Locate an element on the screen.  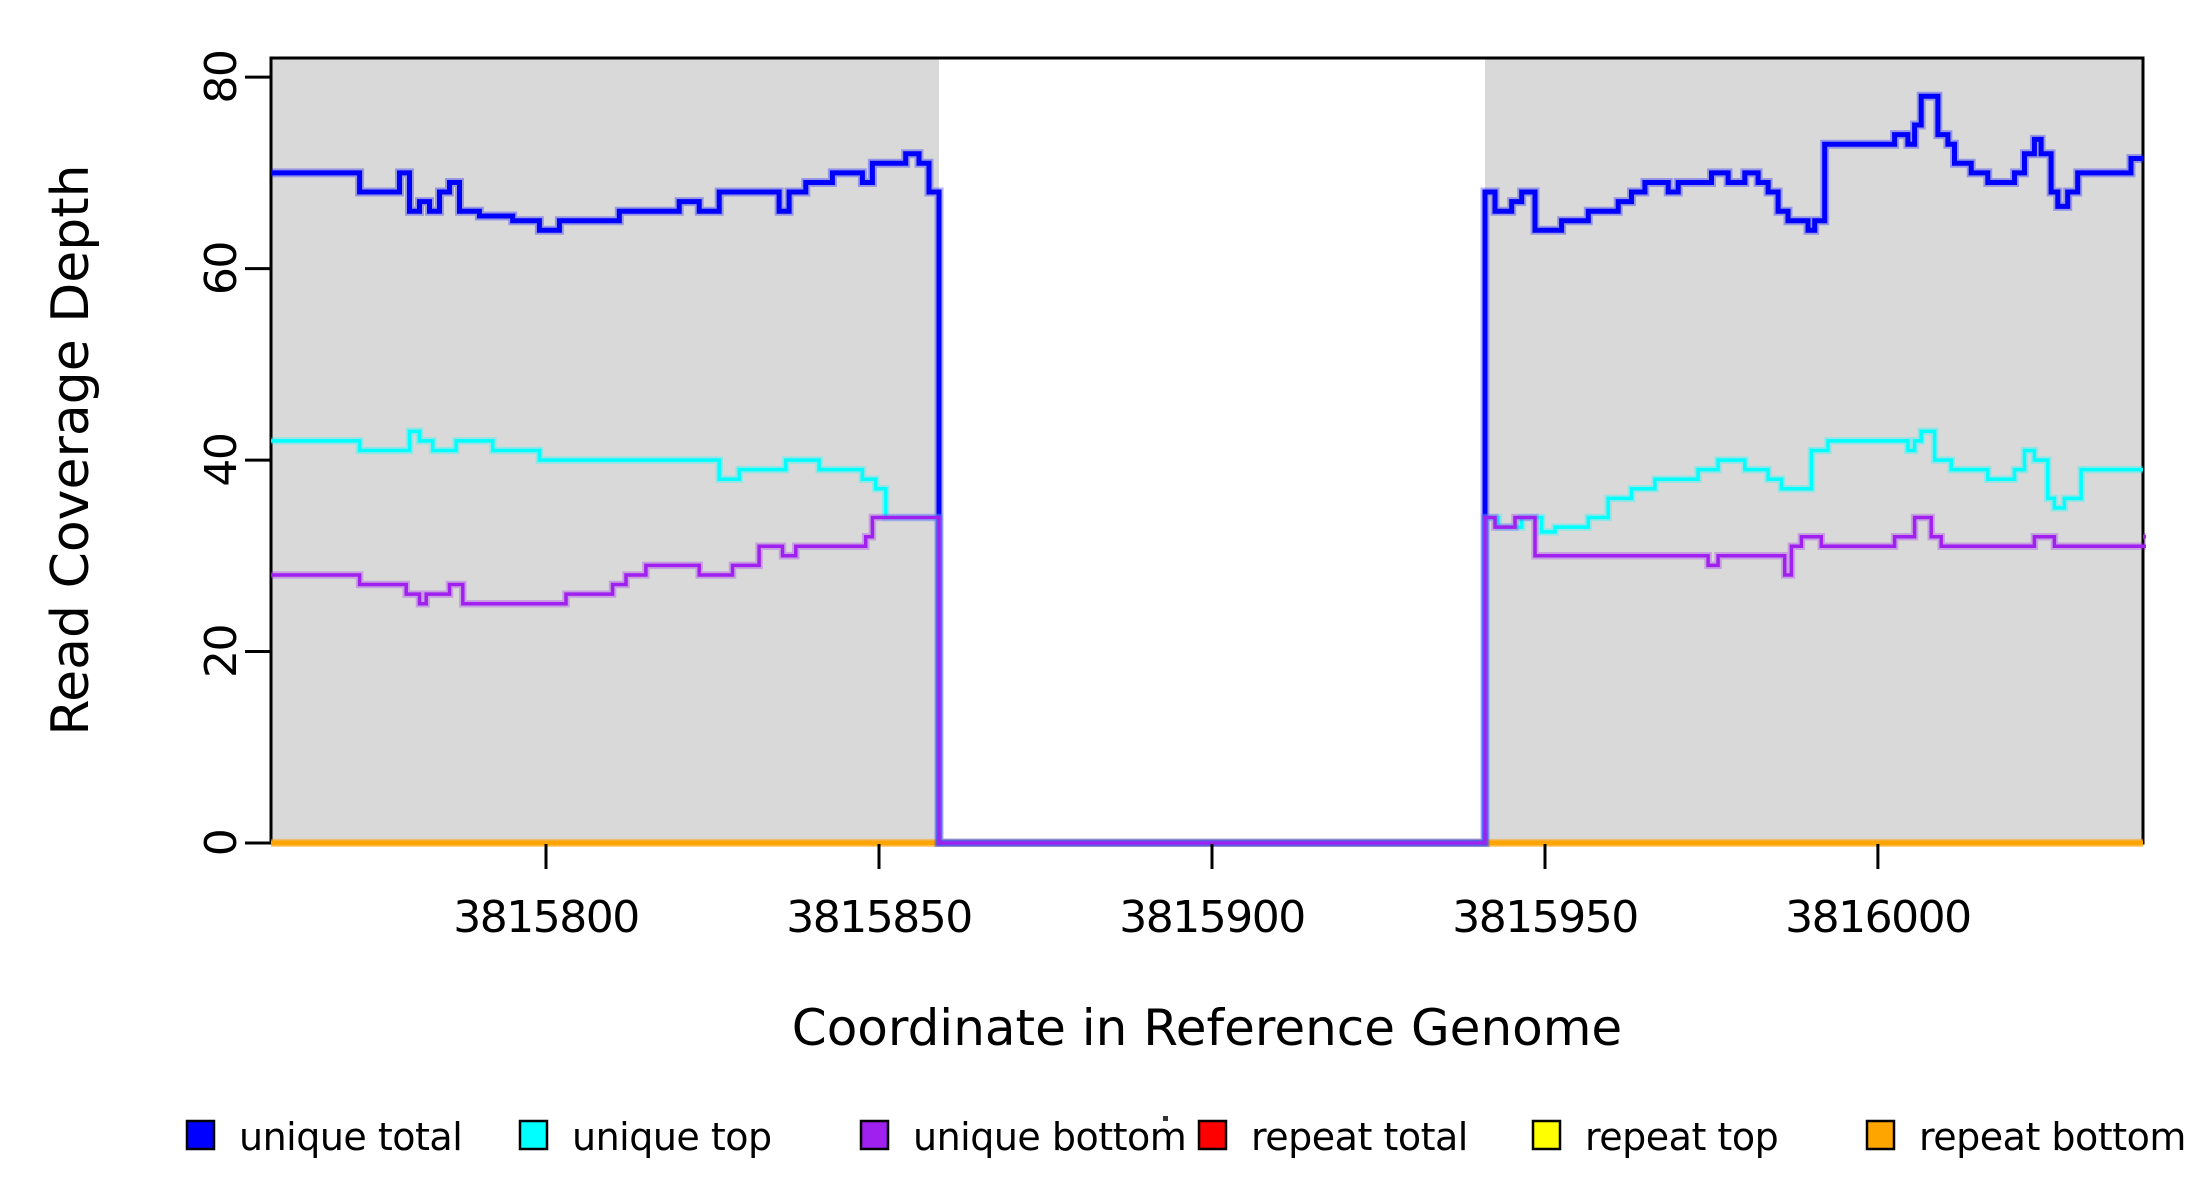
x-tick-label: 3816000 is located at coordinates (1877, 917).